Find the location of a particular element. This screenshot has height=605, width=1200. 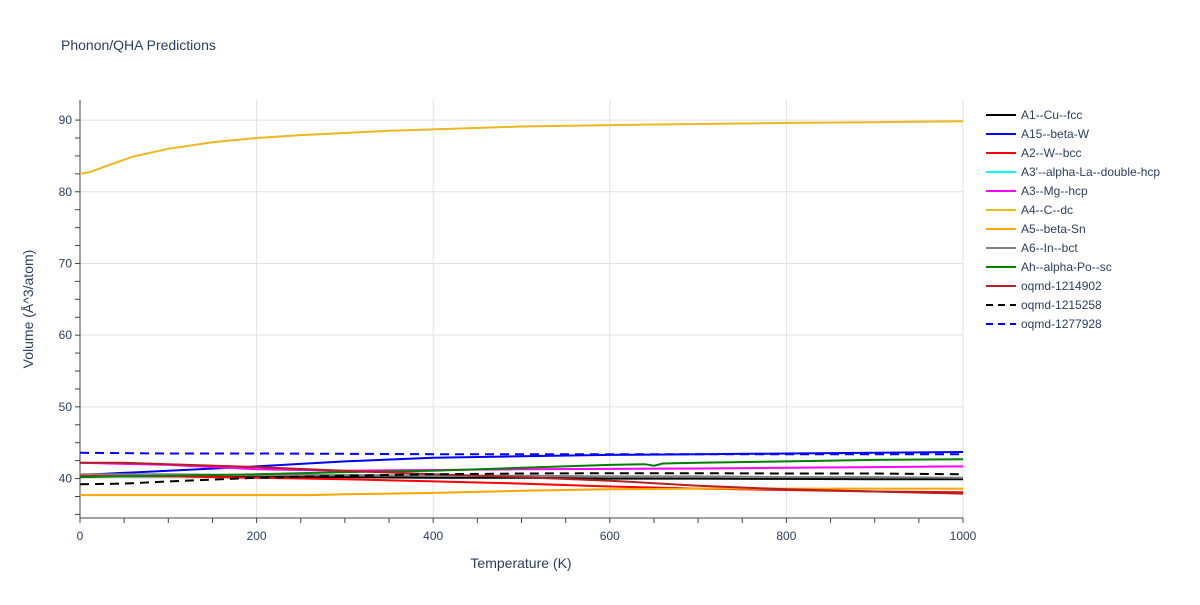

legend-item: oqmd-1214902 is located at coordinates (1044, 286).